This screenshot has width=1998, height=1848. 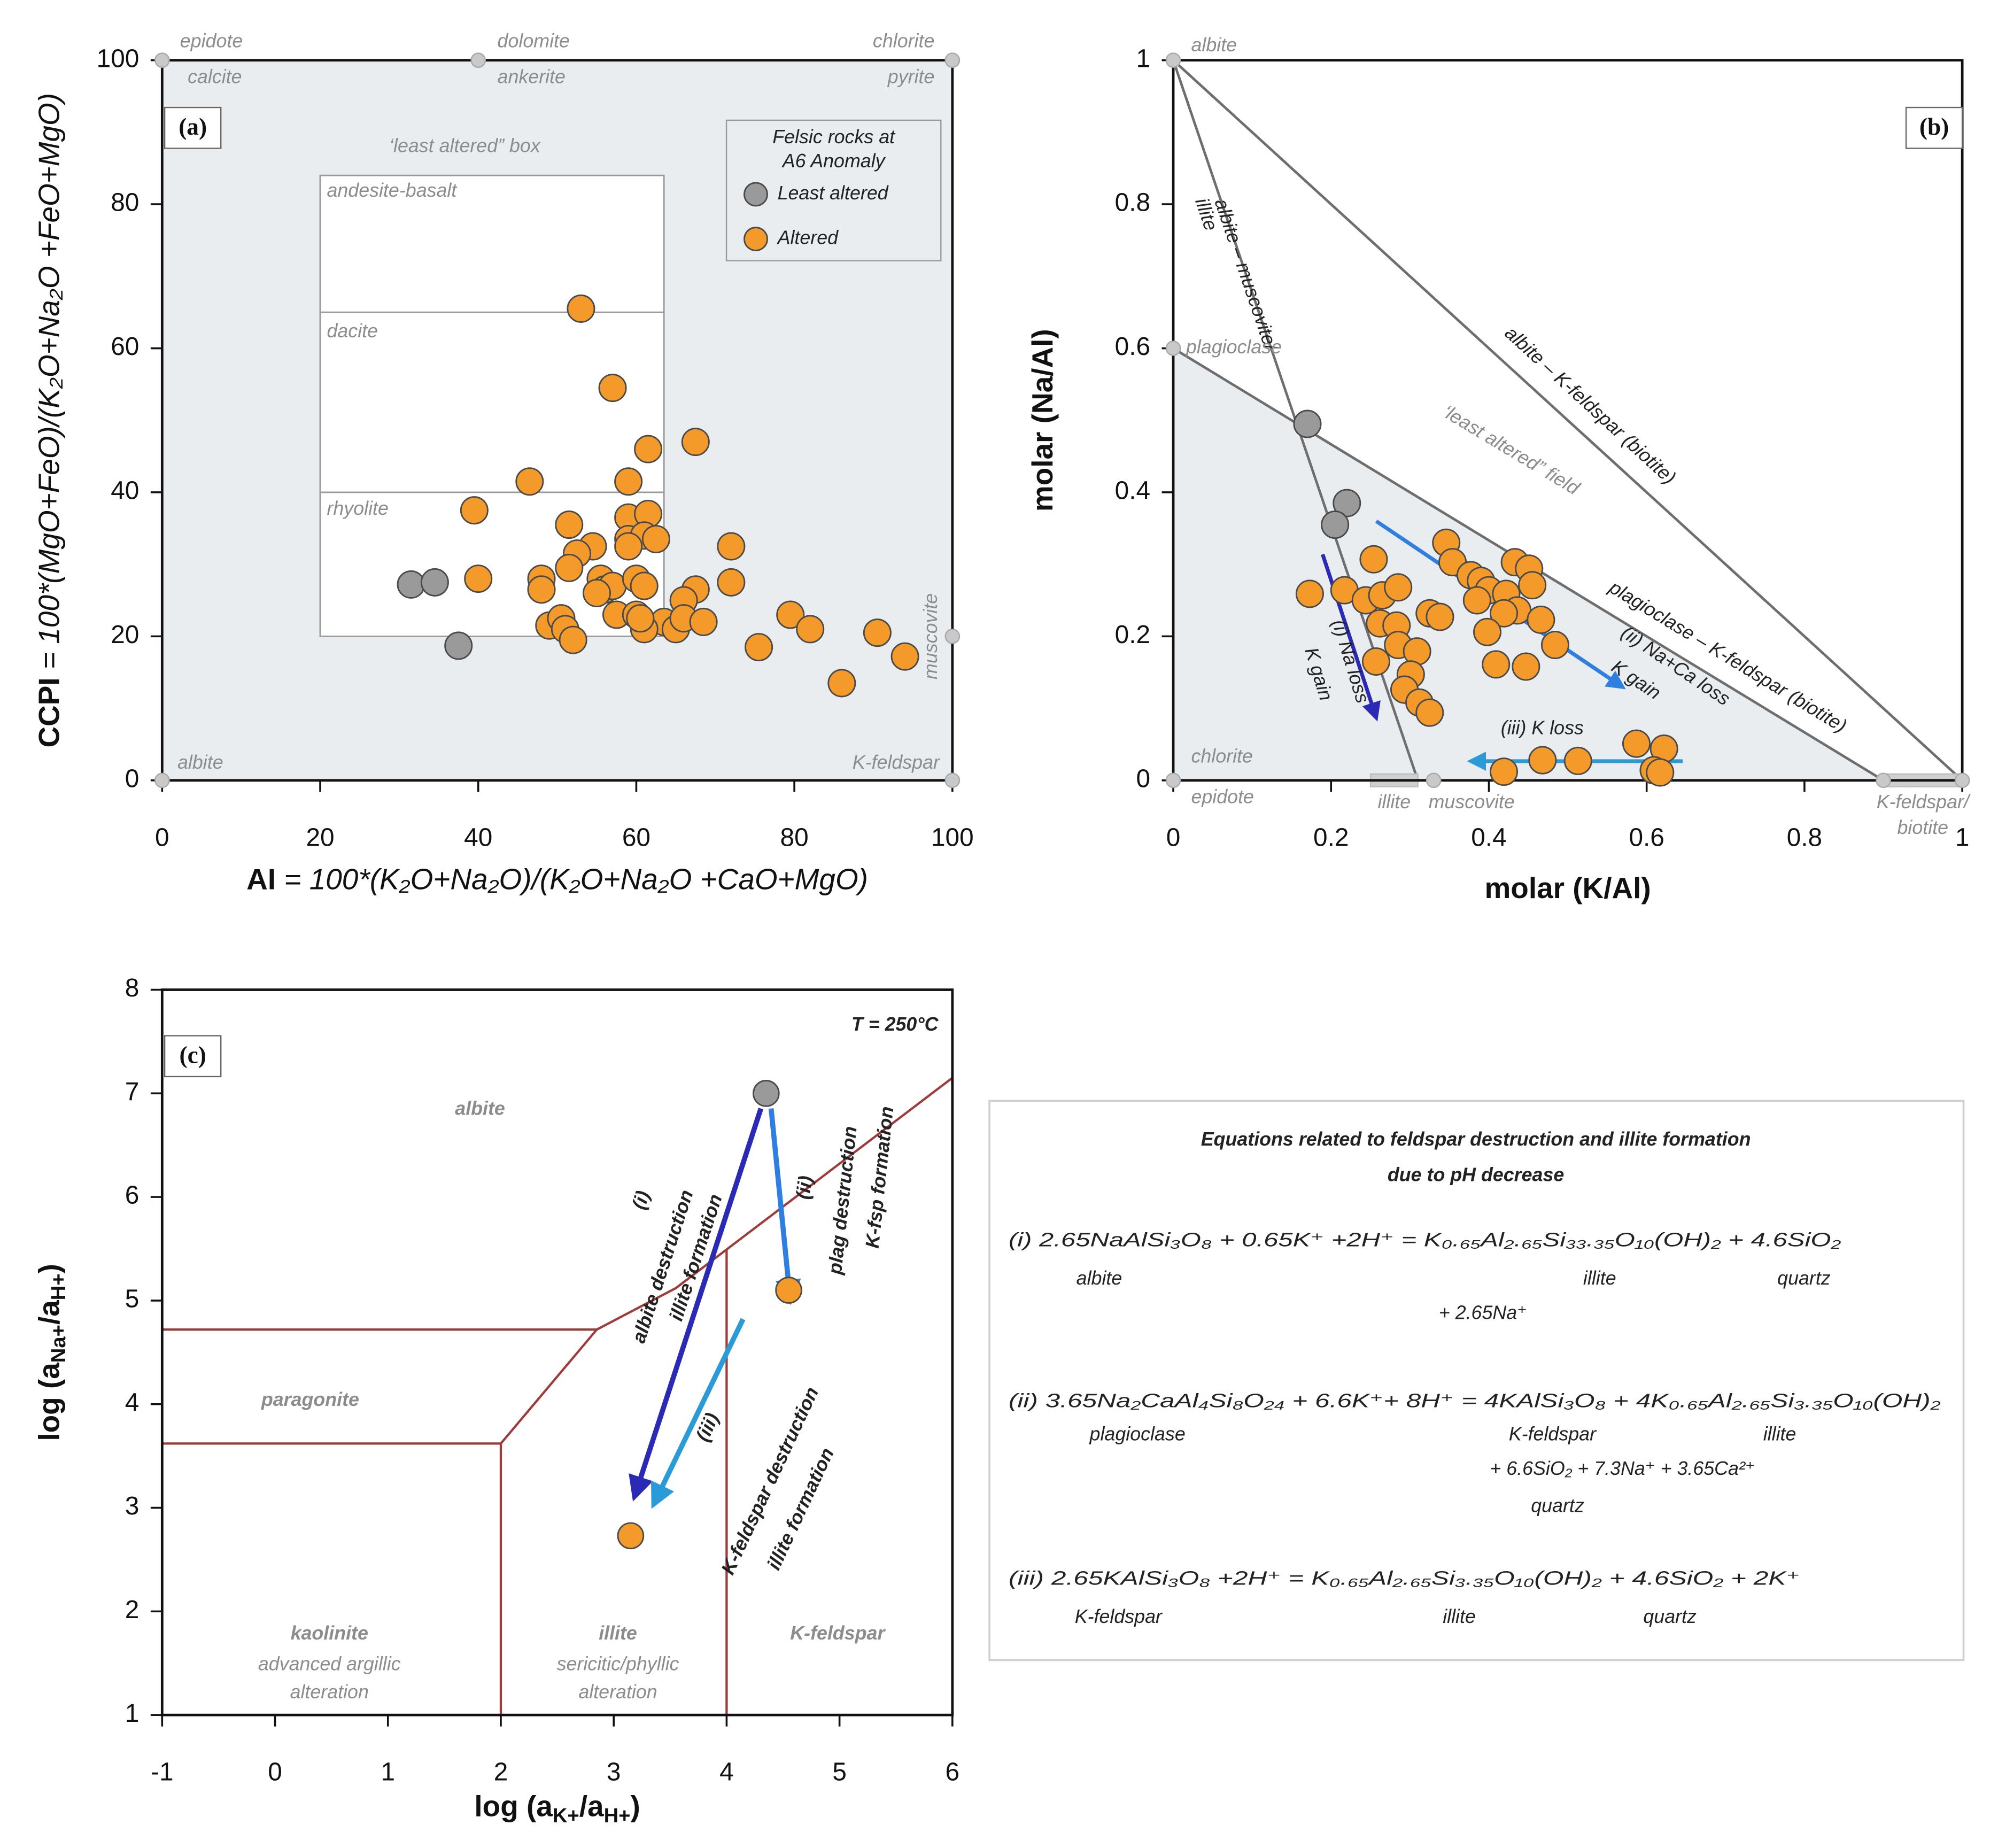 I want to click on y-tick-label: 5, so click(x=132, y=1299).